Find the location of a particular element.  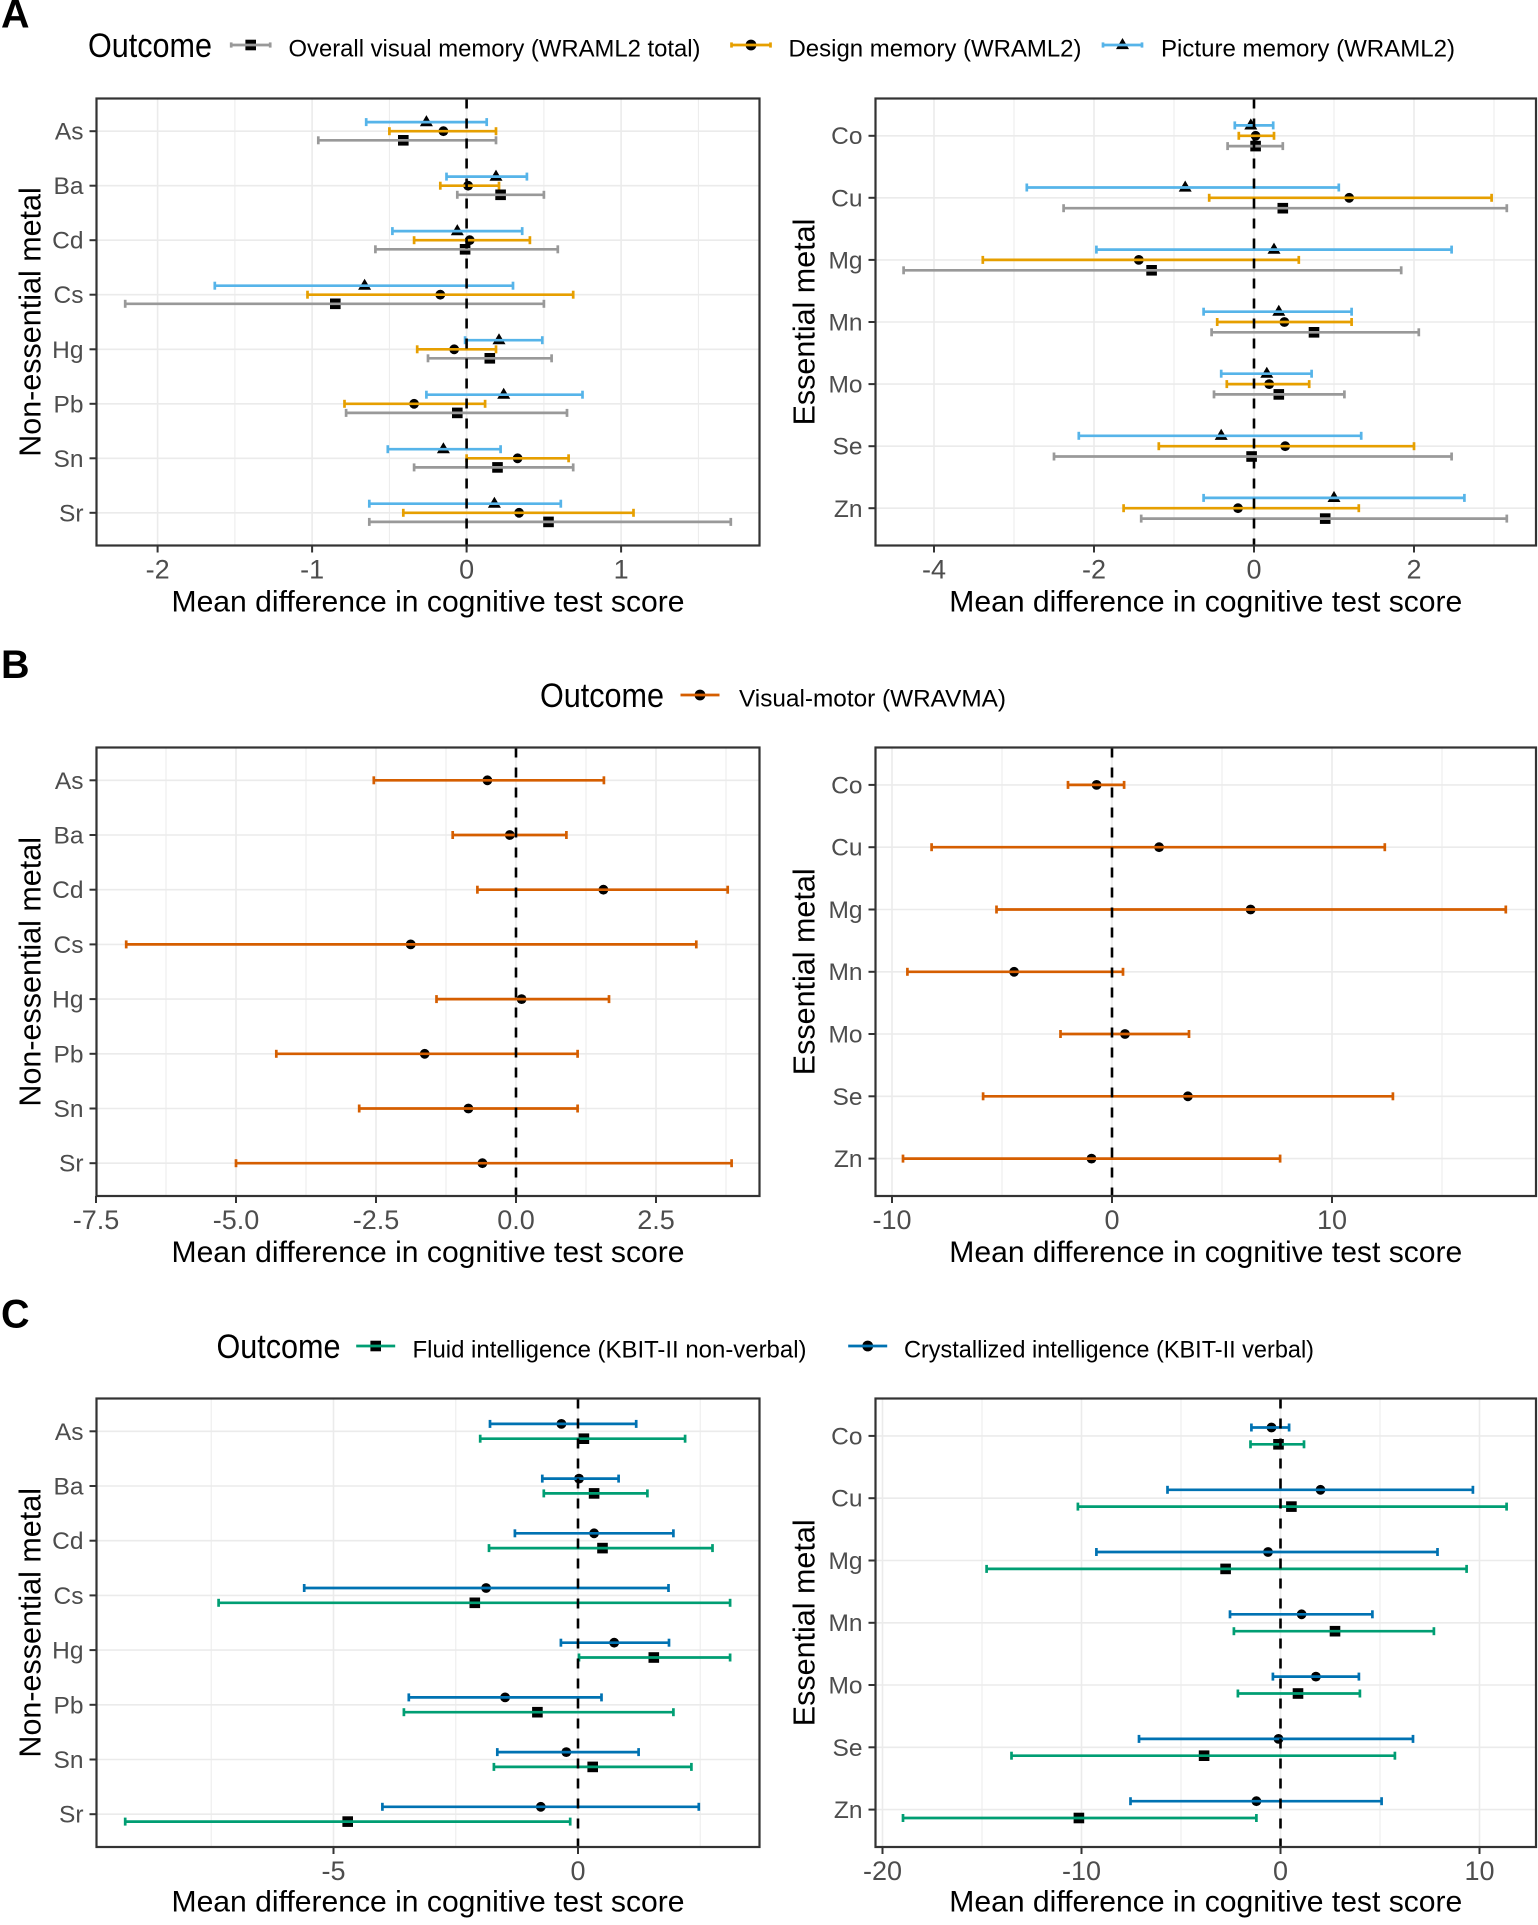

svg-text: A is located at coordinates (15, 18).